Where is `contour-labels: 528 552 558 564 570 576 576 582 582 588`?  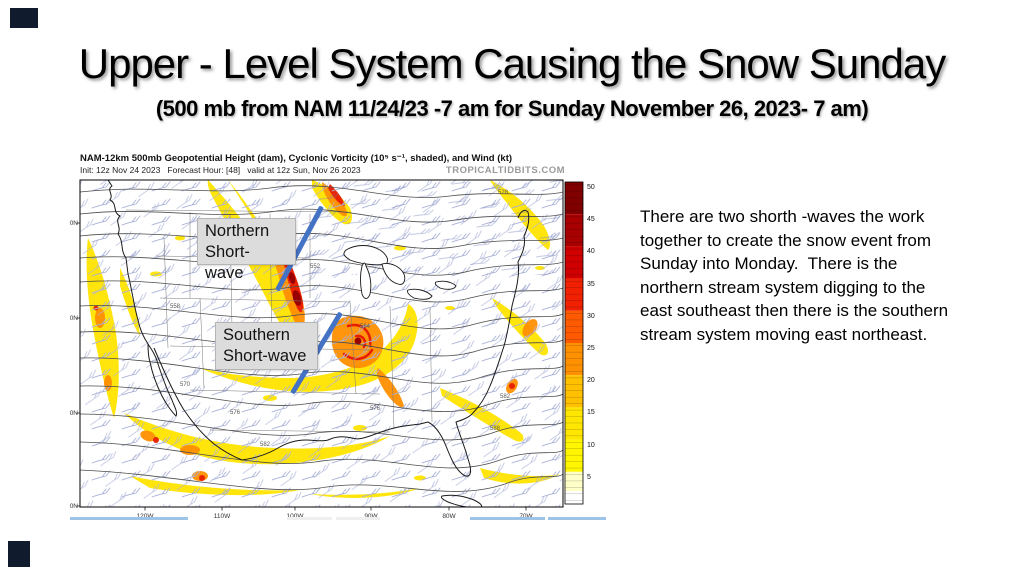 contour-labels: 528 552 558 564 570 576 576 582 582 588 is located at coordinates (340, 319).